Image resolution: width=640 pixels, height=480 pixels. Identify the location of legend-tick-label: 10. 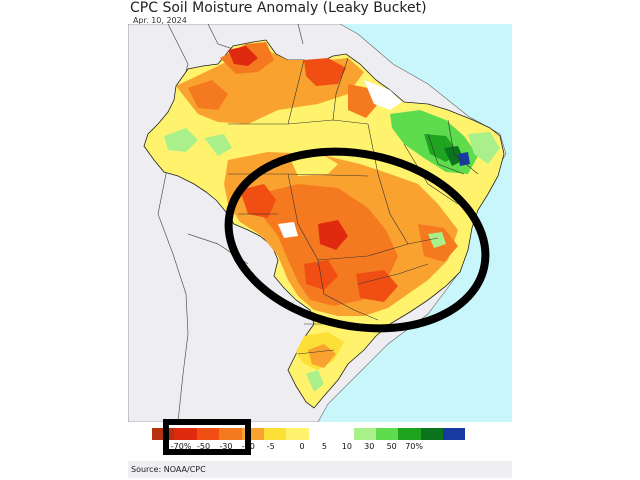
(346, 446).